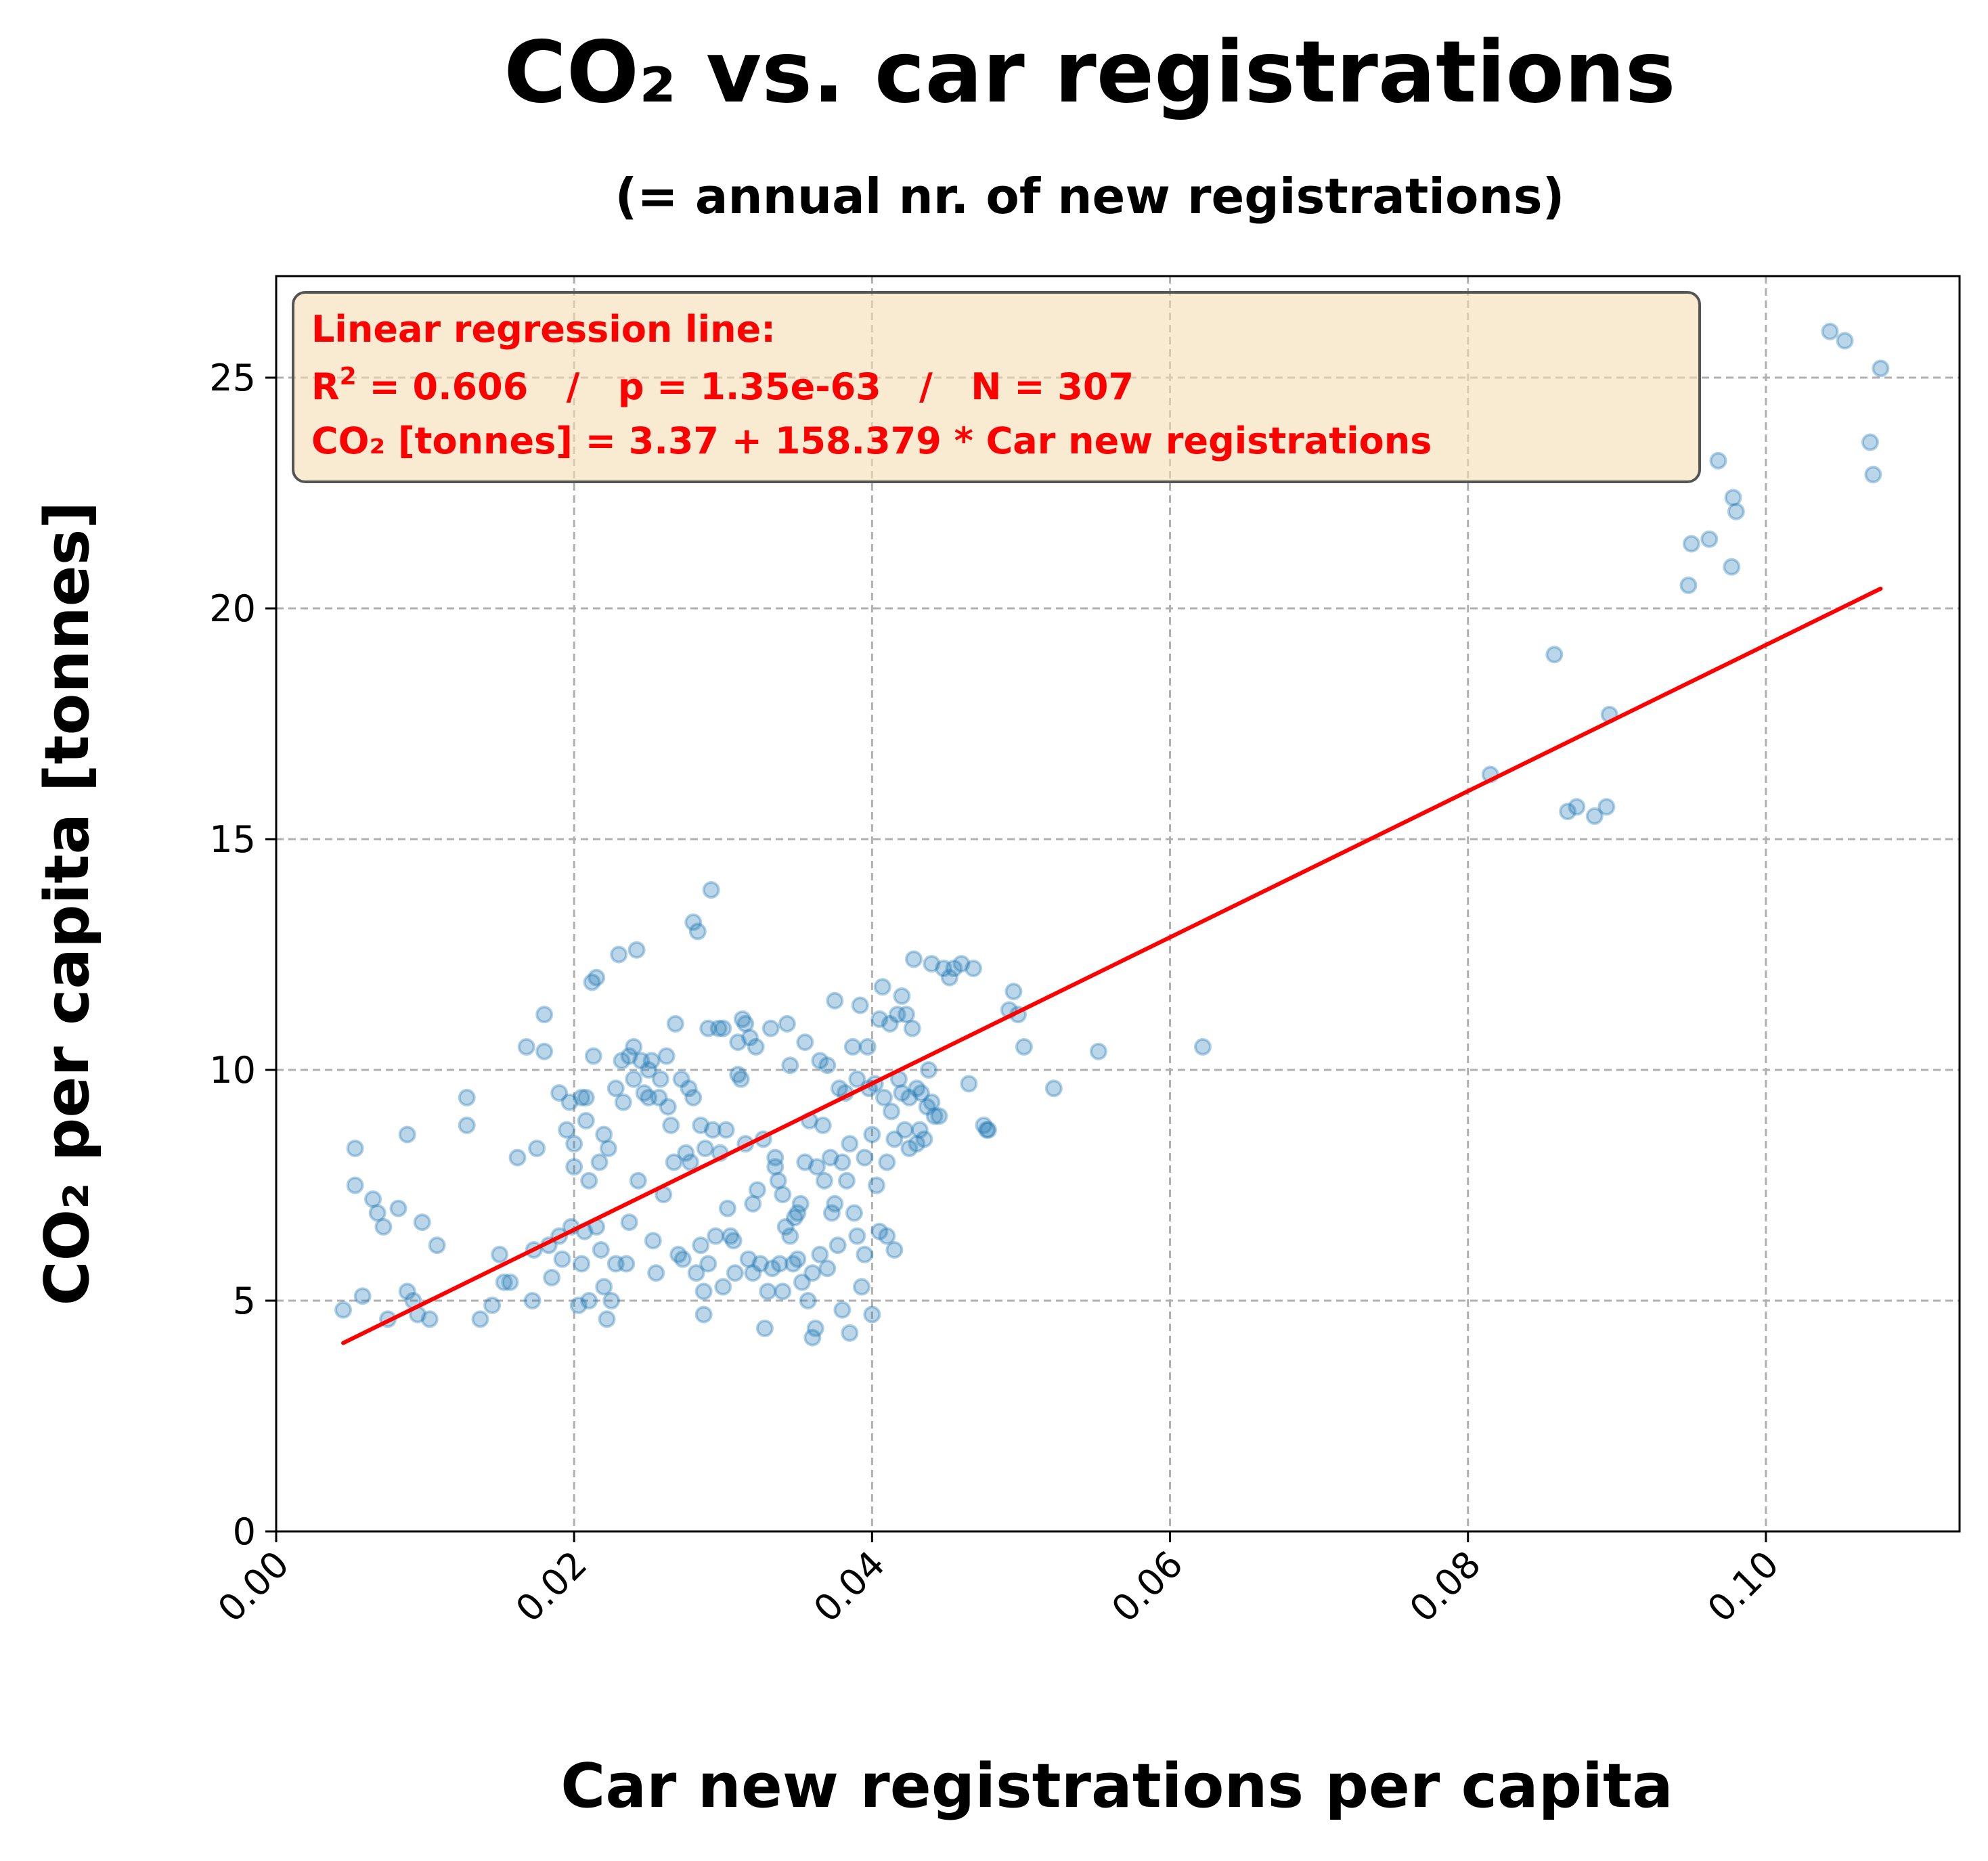 The height and width of the screenshot is (1861, 1988). I want to click on annotation-r-exp: 2, so click(348, 376).